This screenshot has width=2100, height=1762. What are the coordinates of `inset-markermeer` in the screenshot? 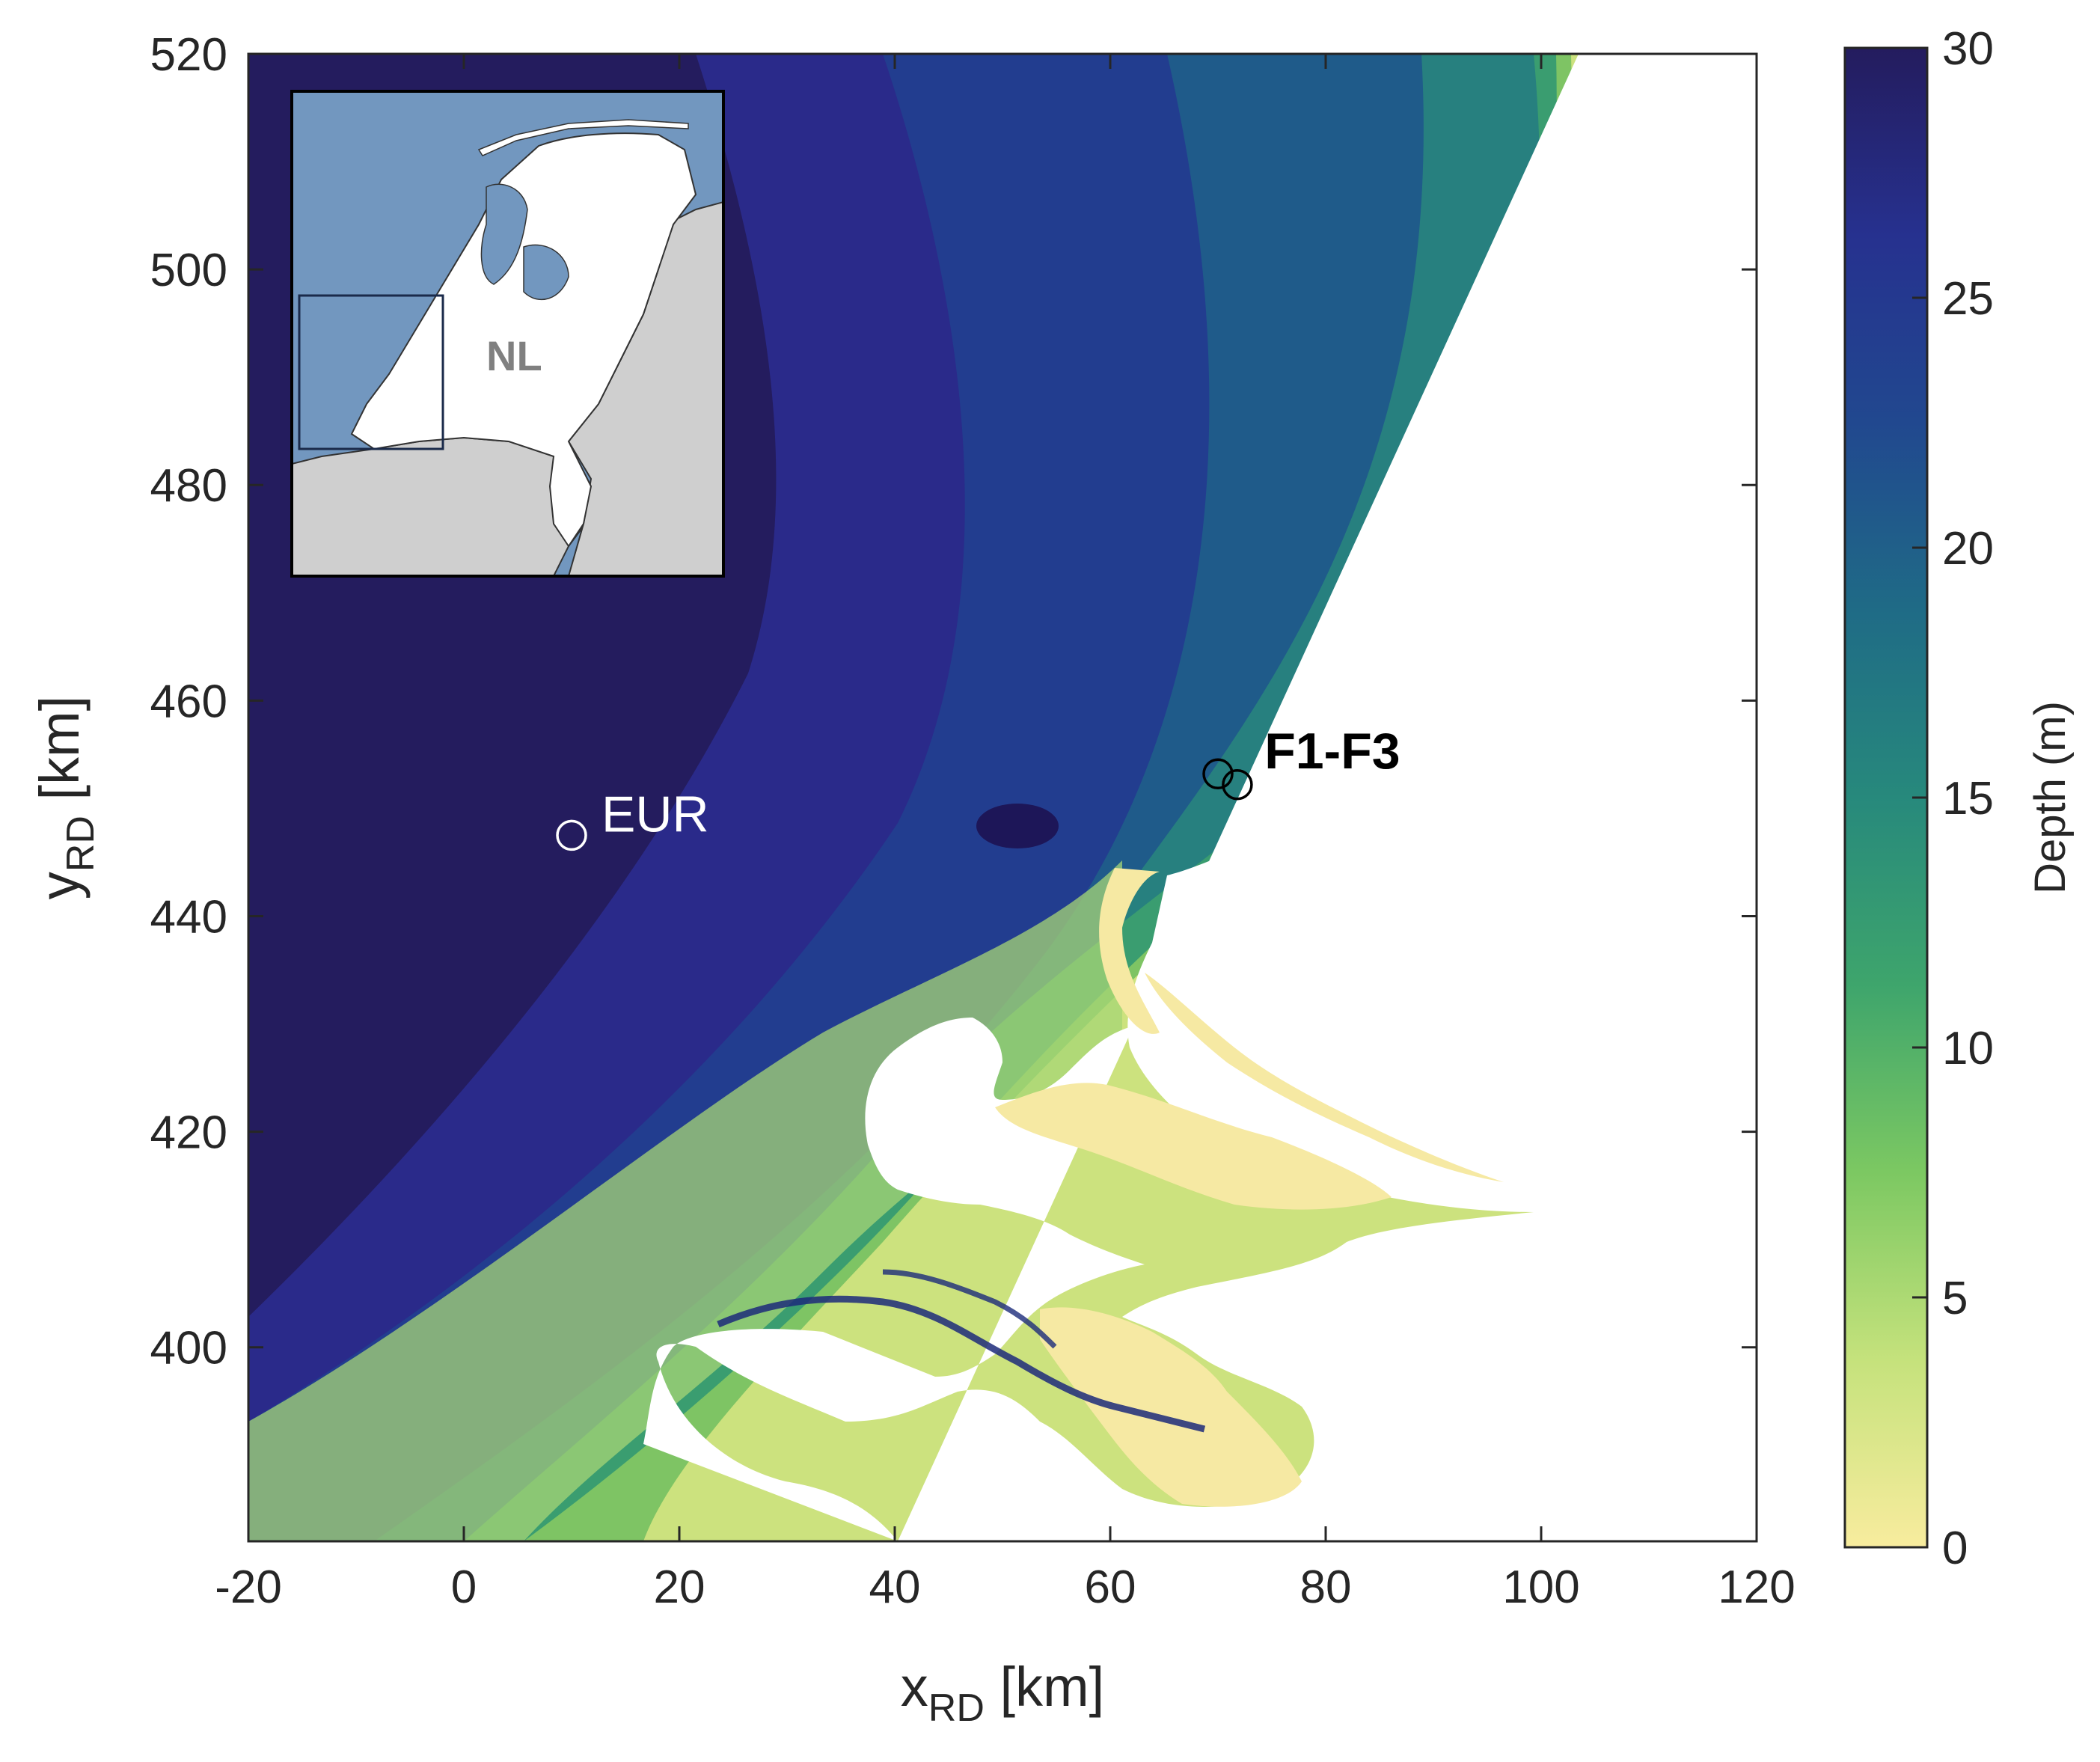 It's located at (546, 272).